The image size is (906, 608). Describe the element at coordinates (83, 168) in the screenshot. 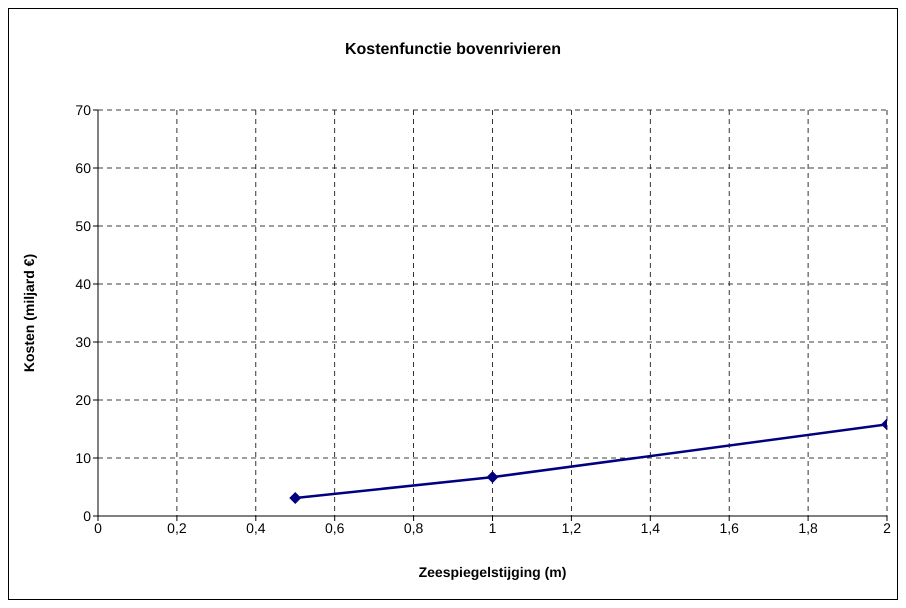

I see `y-tick-label: 60` at that location.